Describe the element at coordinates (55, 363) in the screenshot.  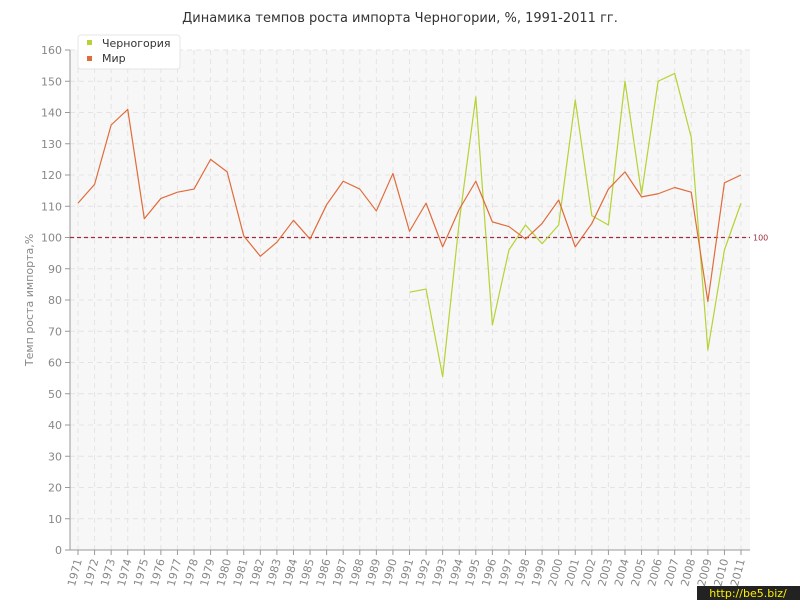
I see `y-tick-label: 60` at that location.